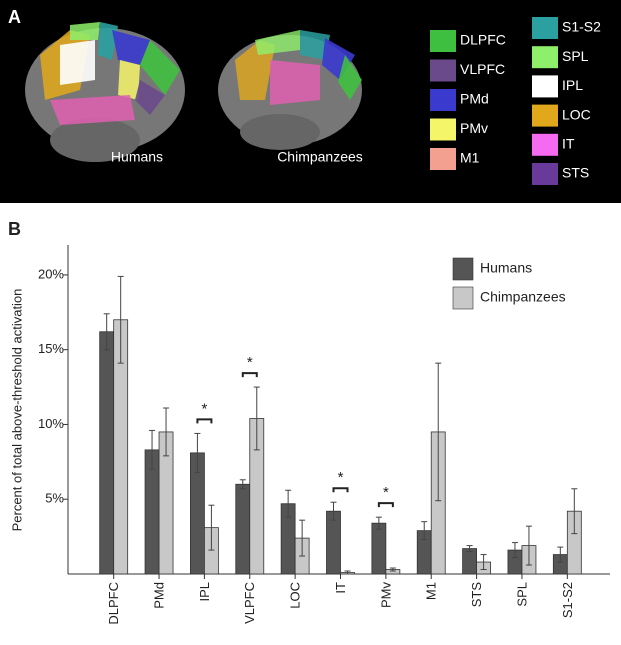 The width and height of the screenshot is (621, 645). Describe the element at coordinates (567, 600) in the screenshot. I see `x-tick-label: S1-S2` at that location.